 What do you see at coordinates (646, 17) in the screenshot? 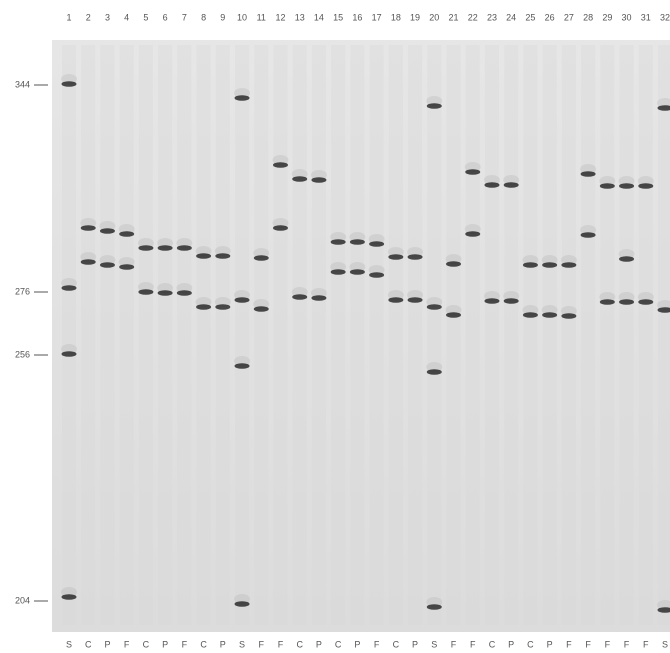
I see `lane-number: 31` at bounding box center [646, 17].